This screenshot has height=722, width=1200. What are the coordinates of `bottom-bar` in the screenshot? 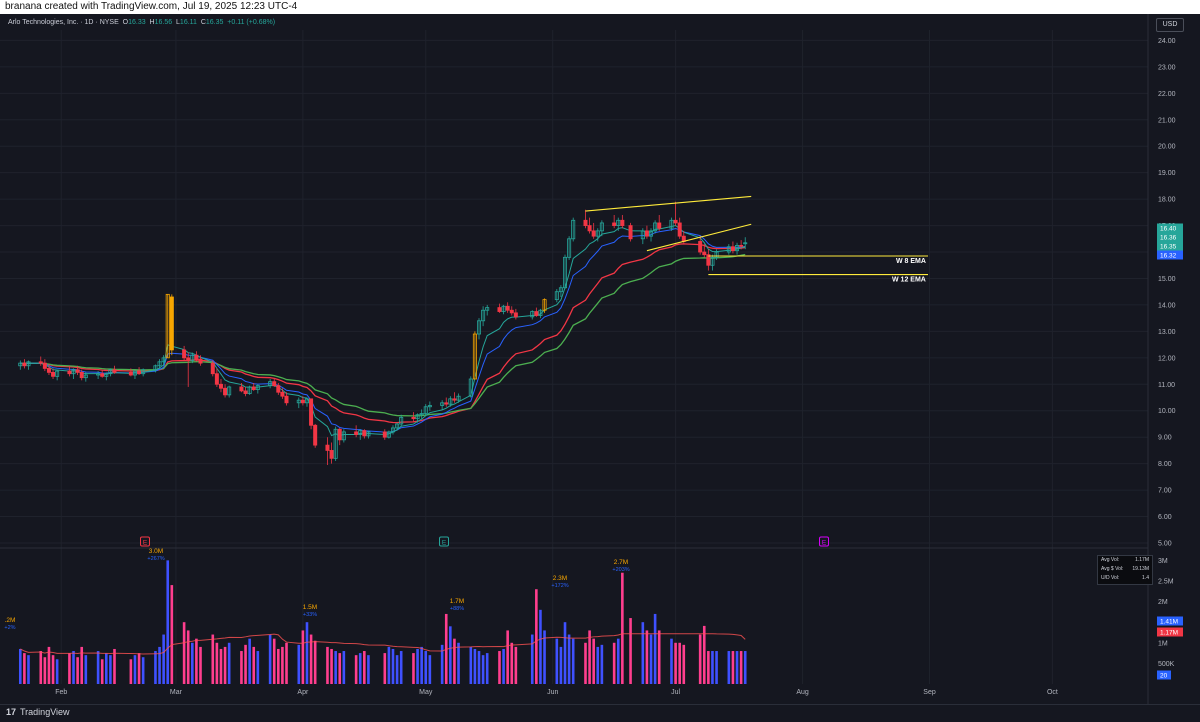 It's located at (600, 713).